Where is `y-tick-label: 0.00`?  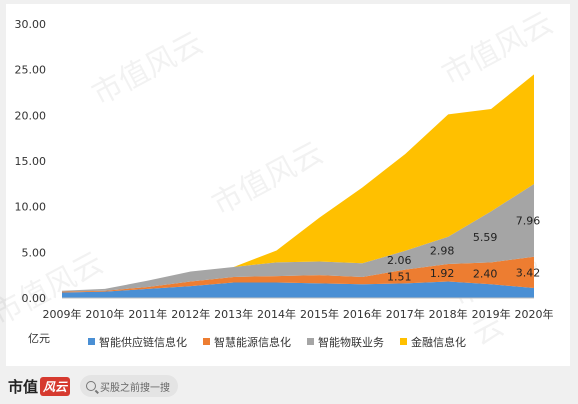
y-tick-label: 0.00 is located at coordinates (34, 298).